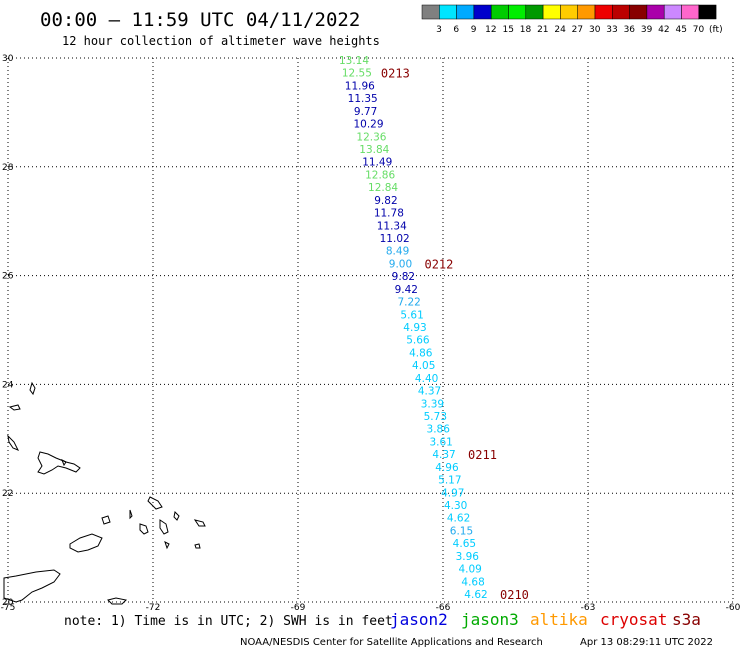 The image size is (740, 650). I want to click on satellite-legend: jason2 jason3 altika cryosat s3a, so click(545, 619).